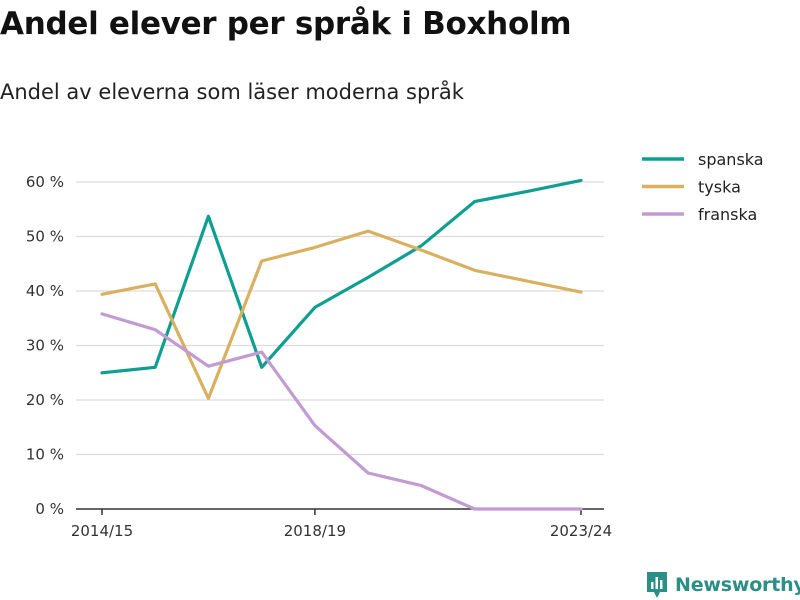  What do you see at coordinates (286, 24) in the screenshot?
I see `chart-title: Andel elever per språk i Boxholm` at bounding box center [286, 24].